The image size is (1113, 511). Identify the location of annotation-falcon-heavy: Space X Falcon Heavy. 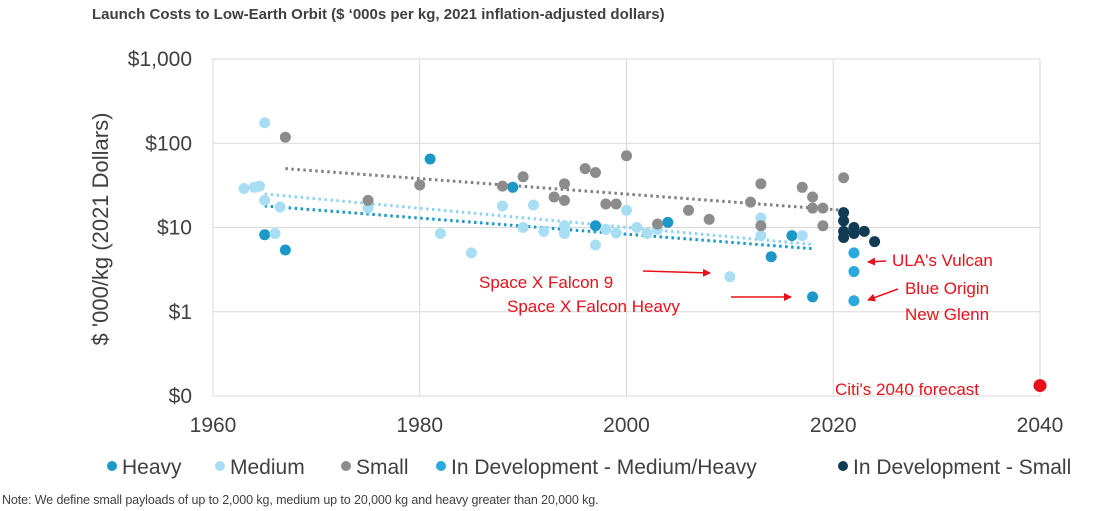
(593, 306).